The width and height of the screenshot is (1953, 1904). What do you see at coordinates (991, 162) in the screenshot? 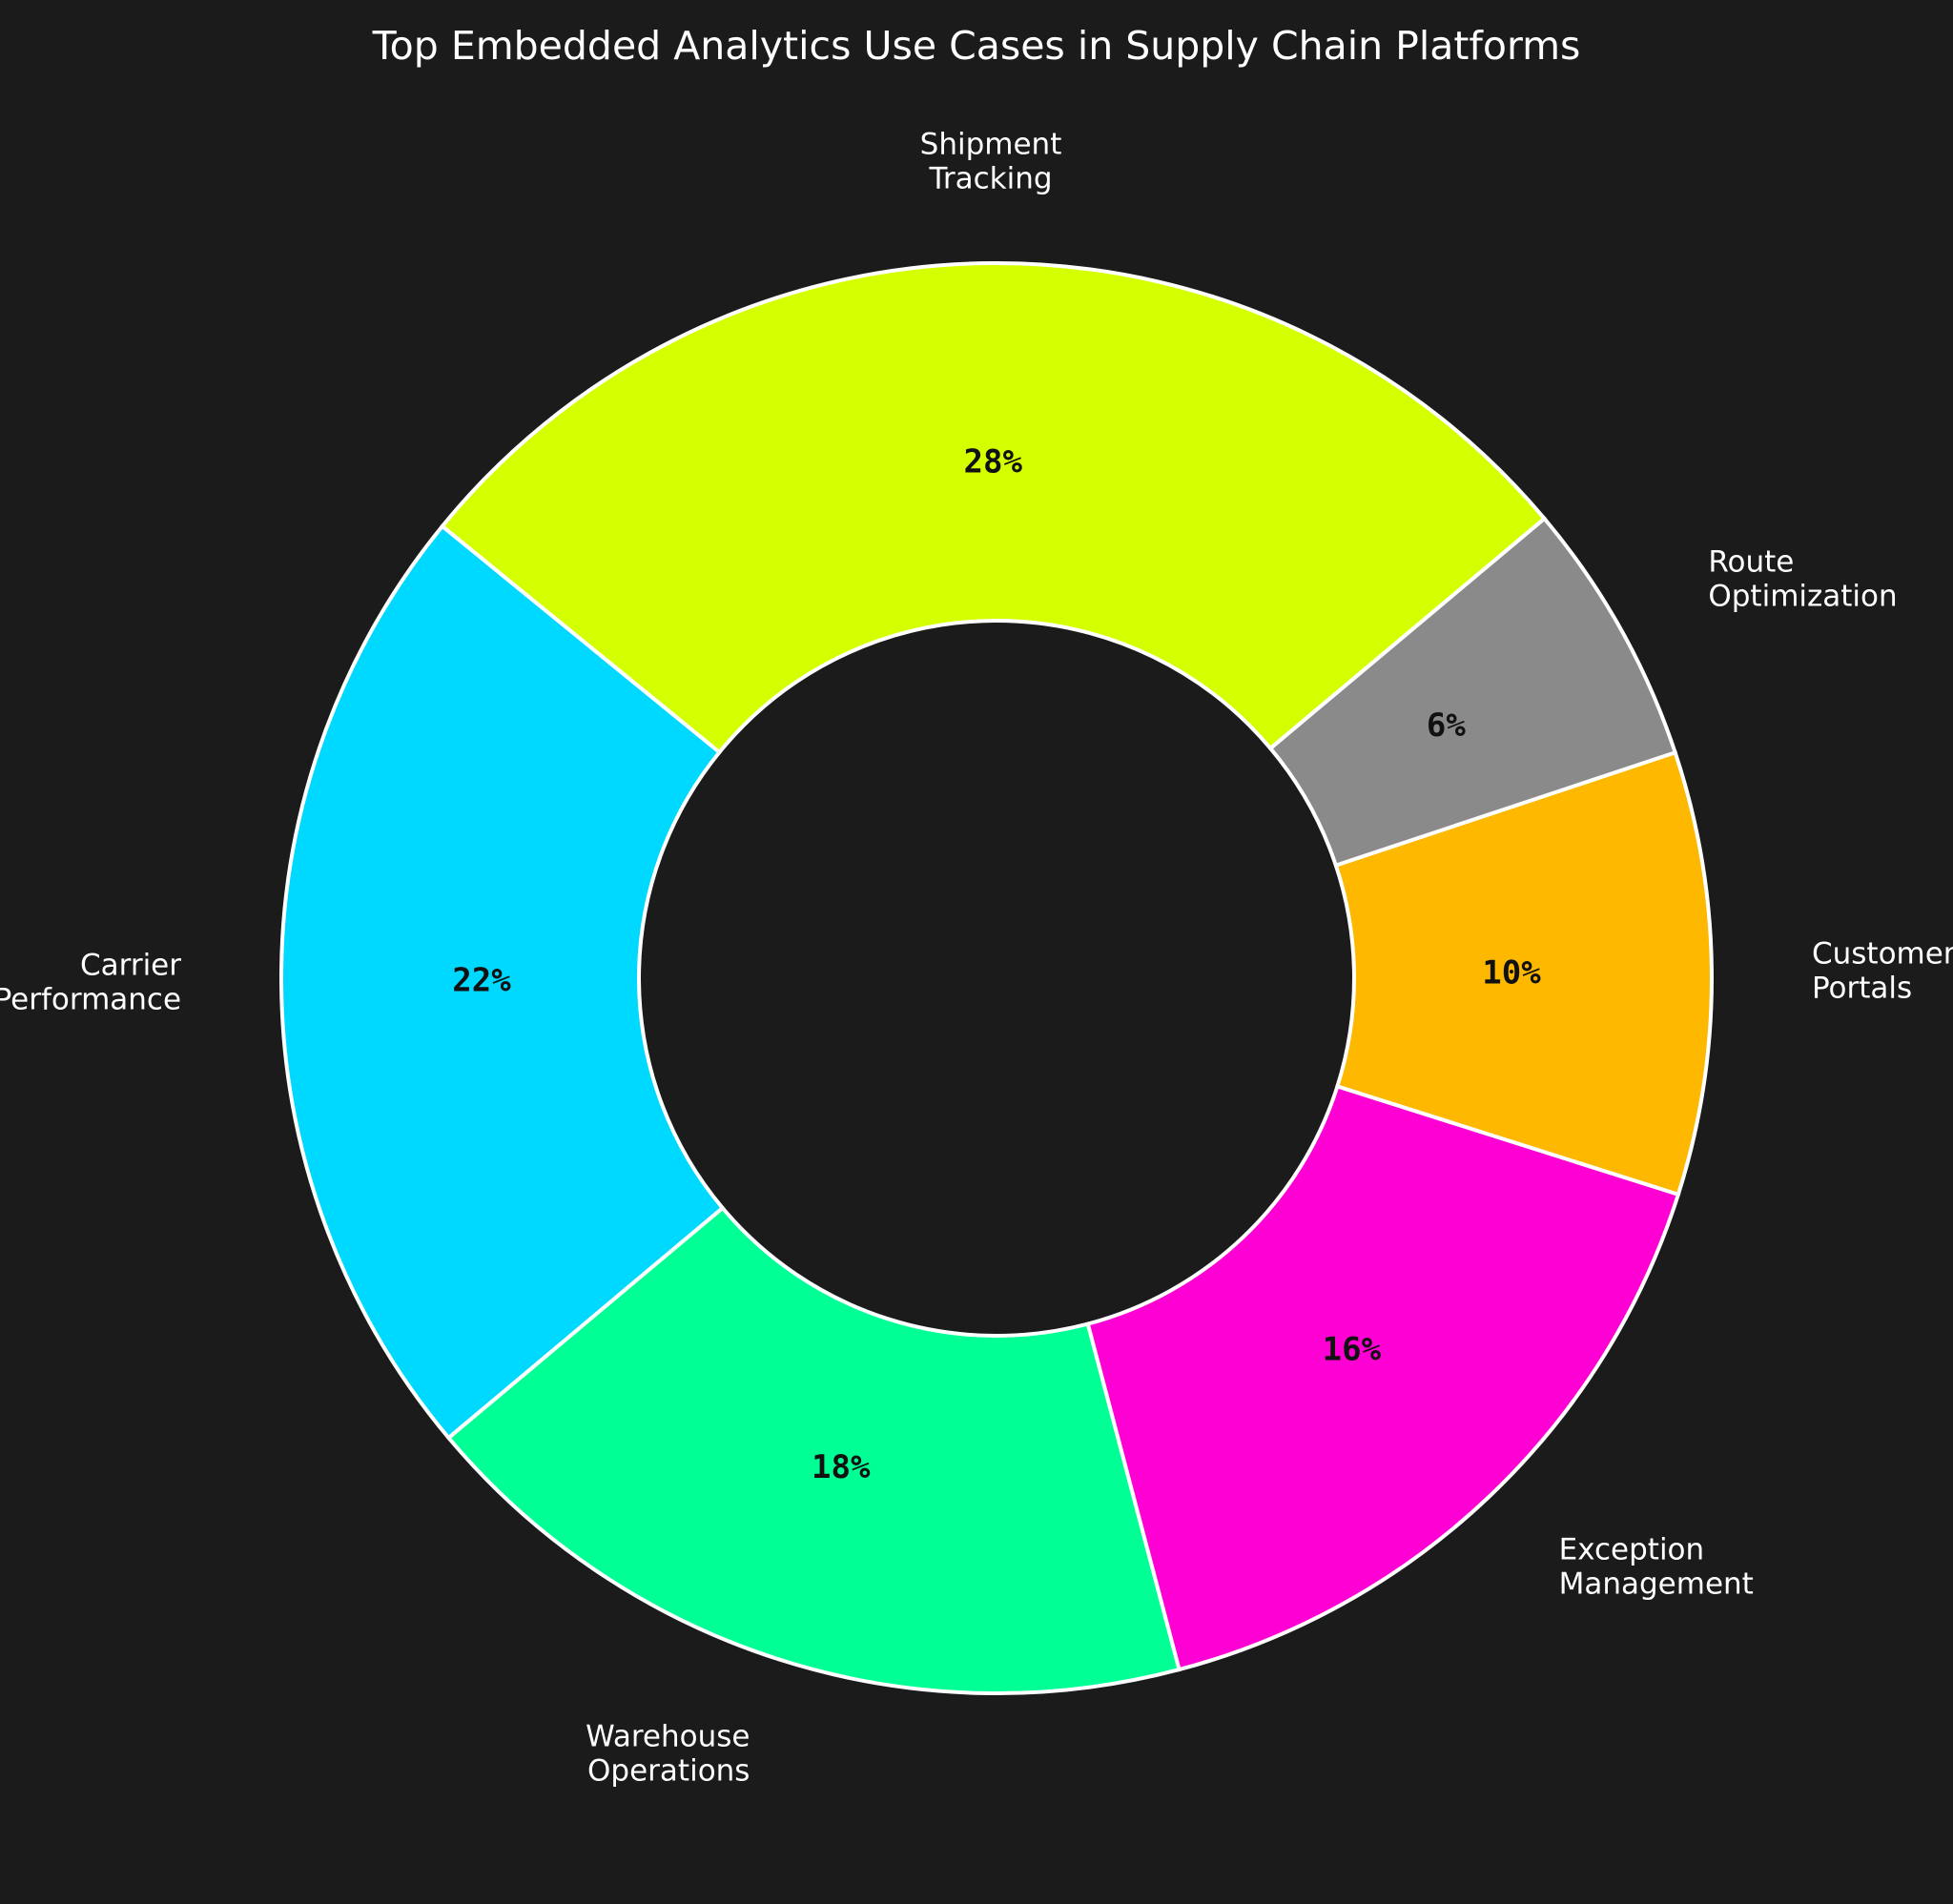
I see `label-shipment-tracking: Shipment Tracking` at bounding box center [991, 162].